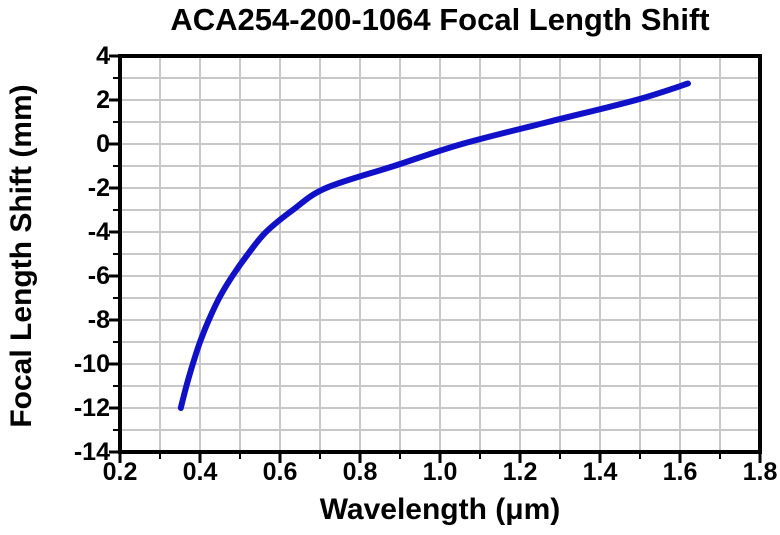  Describe the element at coordinates (98, 276) in the screenshot. I see `y-tick-label: -6` at that location.